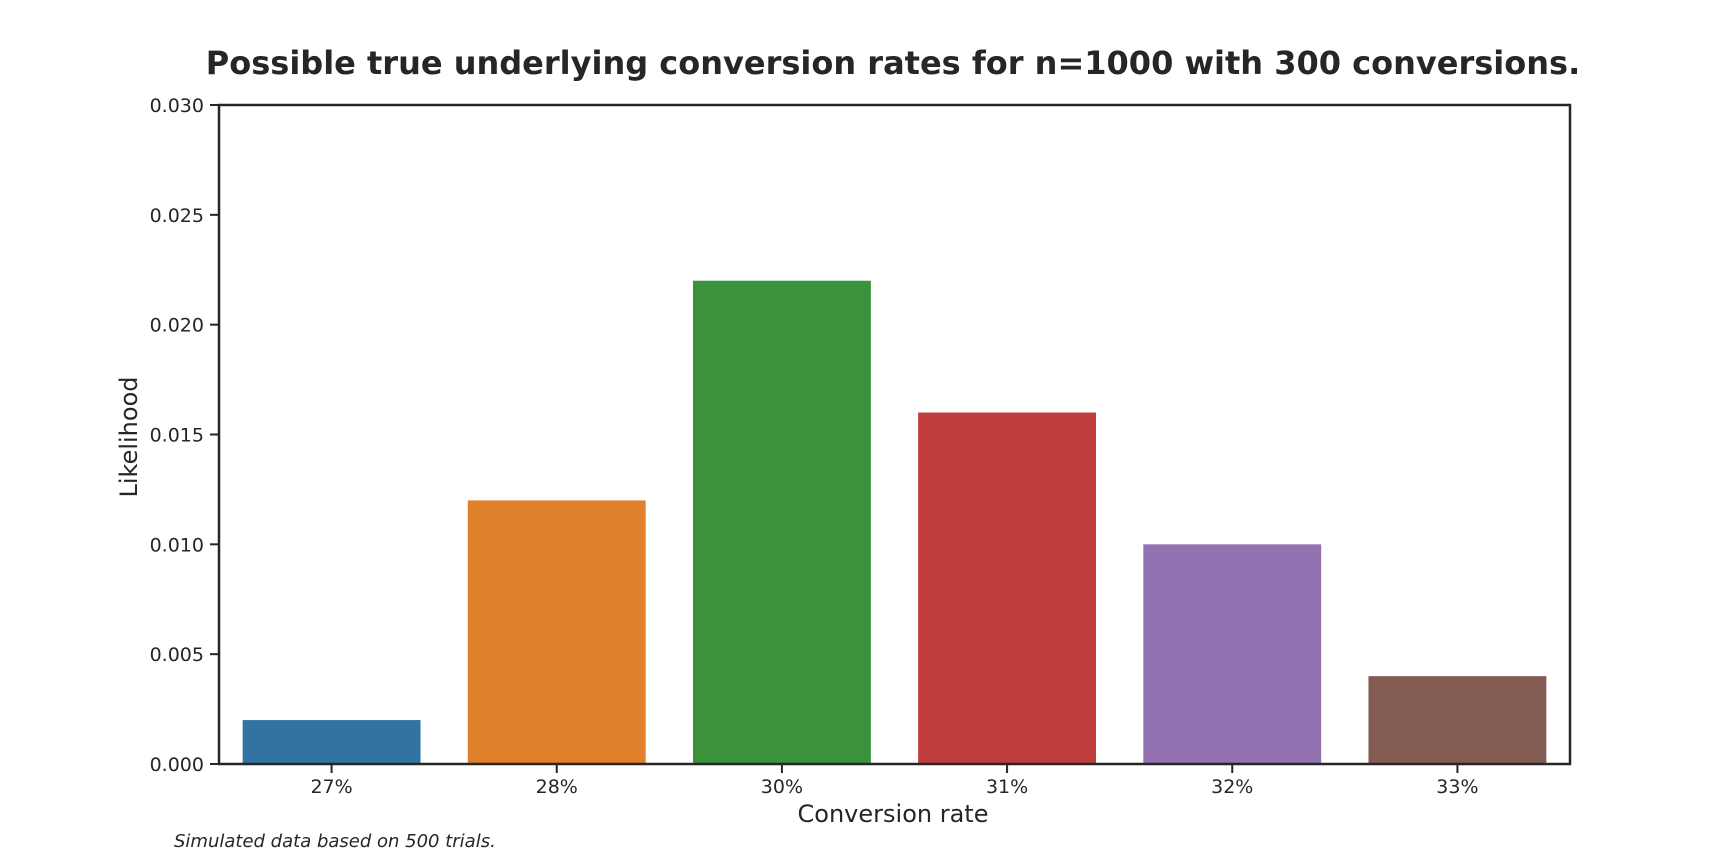  I want to click on x-tick-label: 30%, so click(782, 787).